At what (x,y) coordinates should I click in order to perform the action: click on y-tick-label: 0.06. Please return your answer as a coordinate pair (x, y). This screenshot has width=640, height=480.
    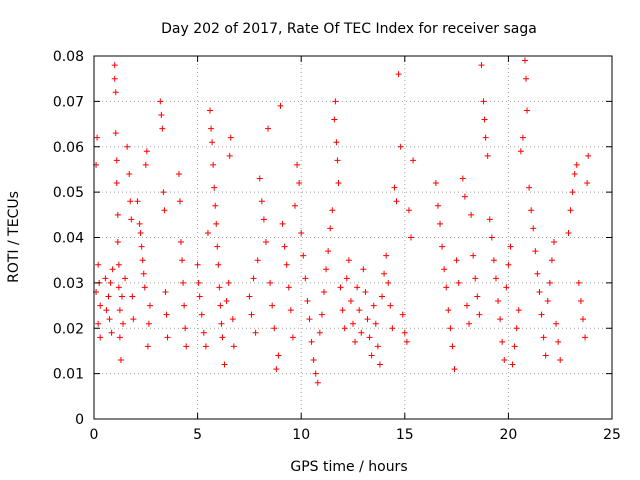
    Looking at the image, I should click on (68, 148).